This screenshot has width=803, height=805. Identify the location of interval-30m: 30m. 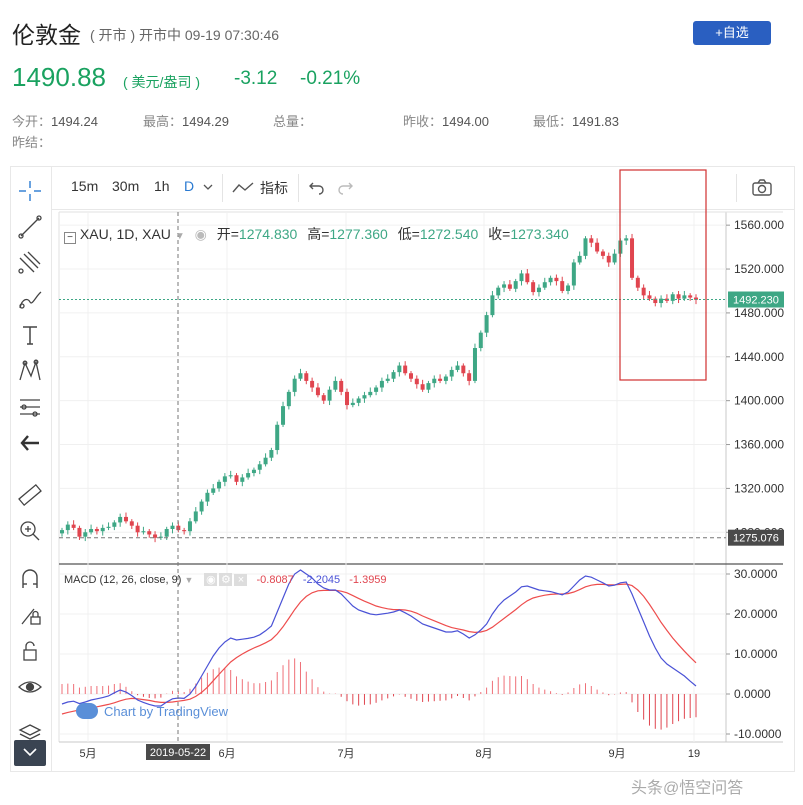
(126, 186).